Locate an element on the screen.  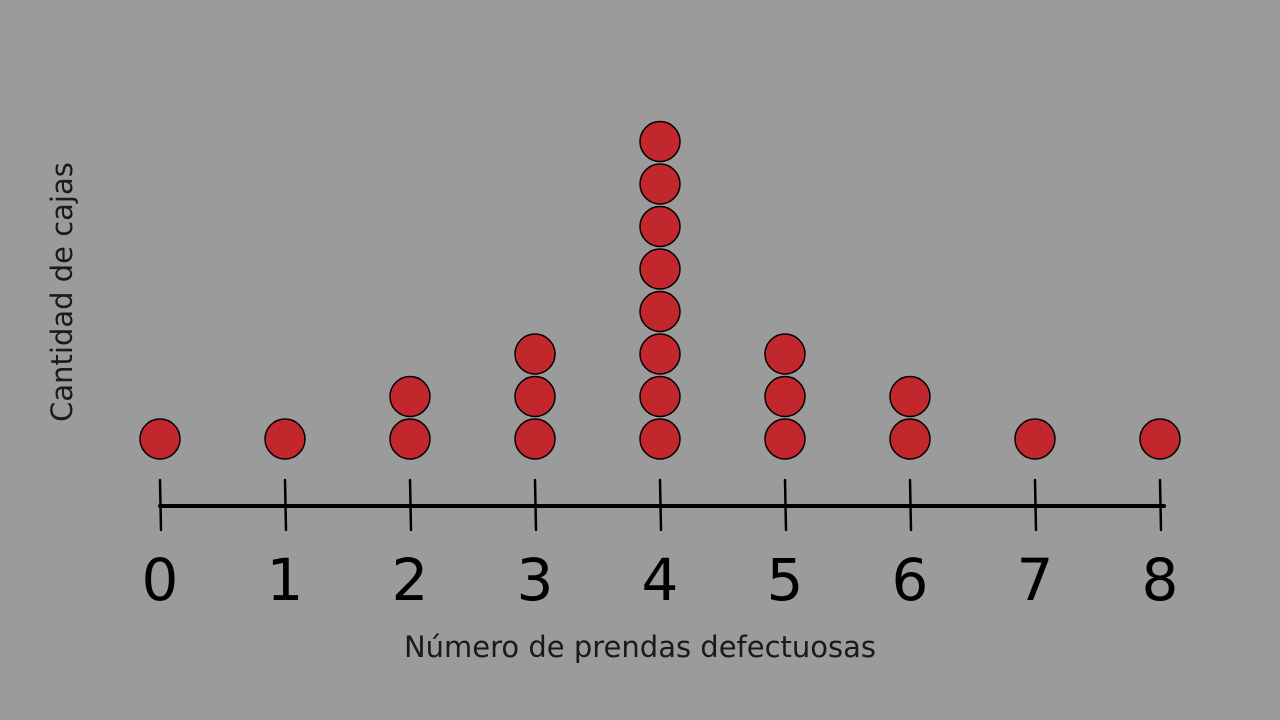
x-tick-label-1: 1 is located at coordinates (285, 580).